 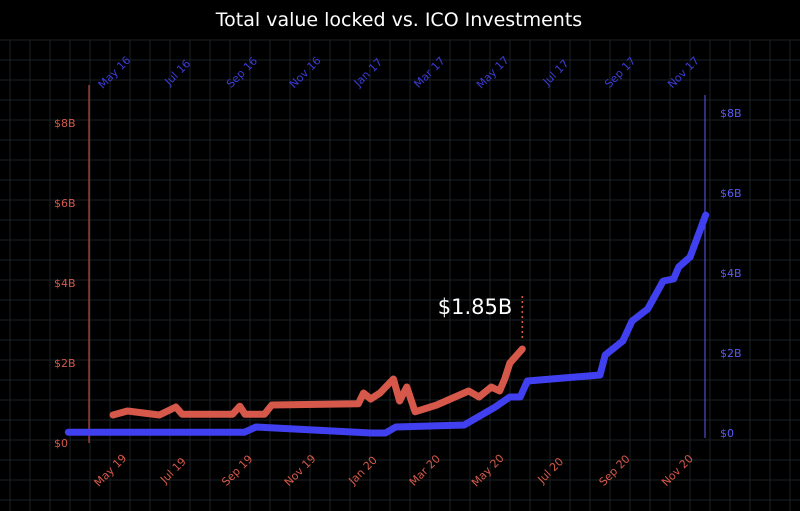 What do you see at coordinates (65, 203) in the screenshot?
I see `left-axis-tick-label: $6B` at bounding box center [65, 203].